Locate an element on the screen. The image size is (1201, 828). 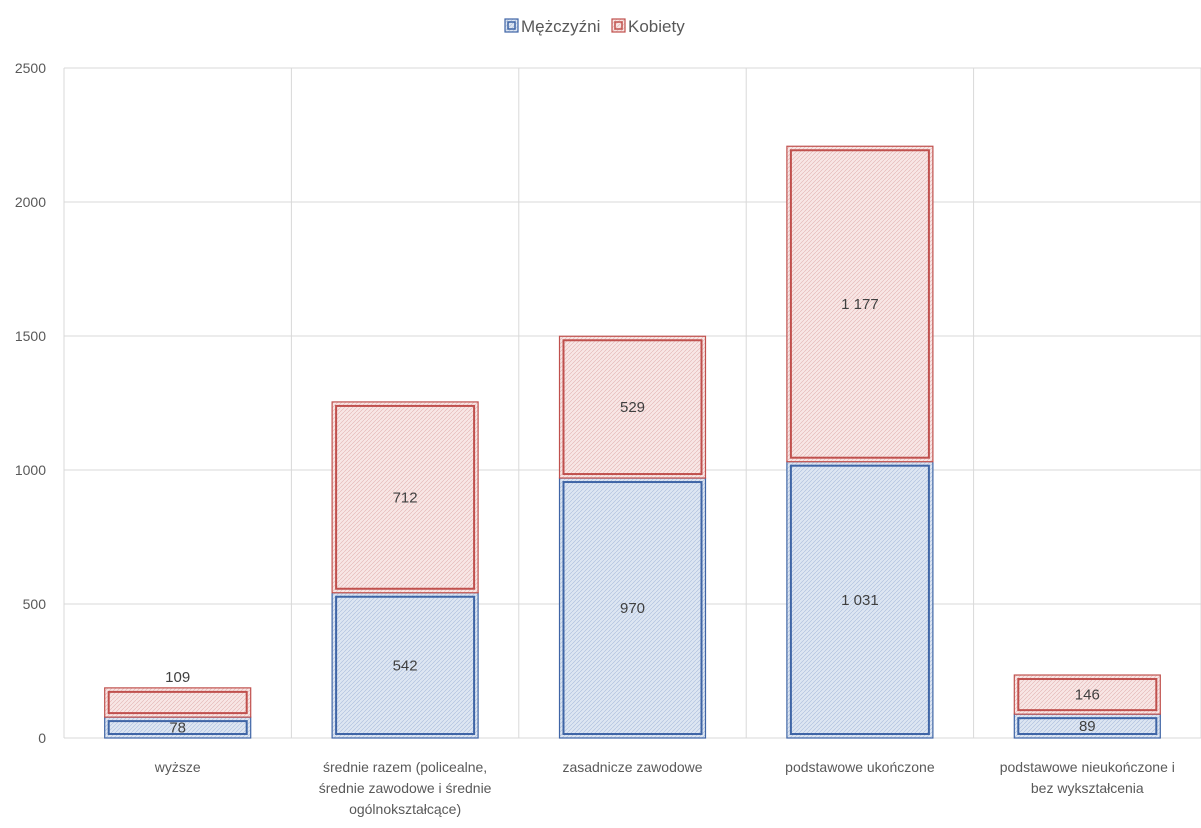
x-category-label-1-2: ogólnokształcące) is located at coordinates (405, 809).